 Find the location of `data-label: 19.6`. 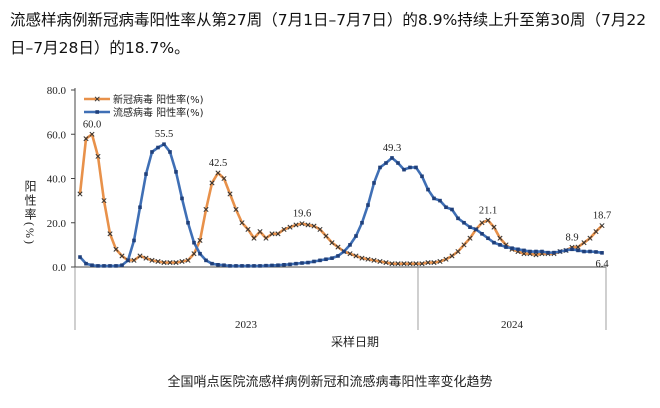

data-label: 19.6 is located at coordinates (302, 214).